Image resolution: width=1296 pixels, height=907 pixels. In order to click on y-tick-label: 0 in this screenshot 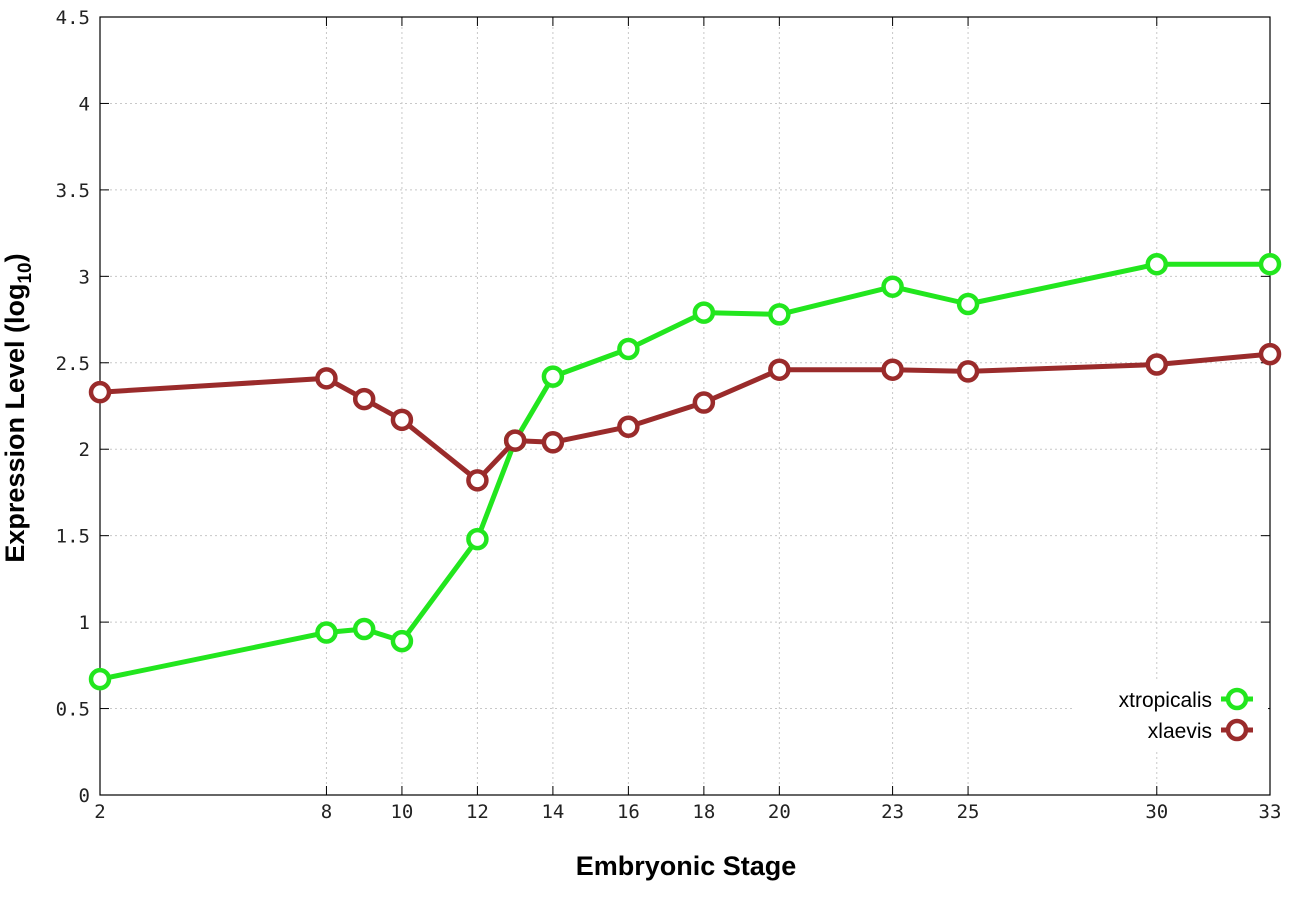, I will do `click(84, 796)`.